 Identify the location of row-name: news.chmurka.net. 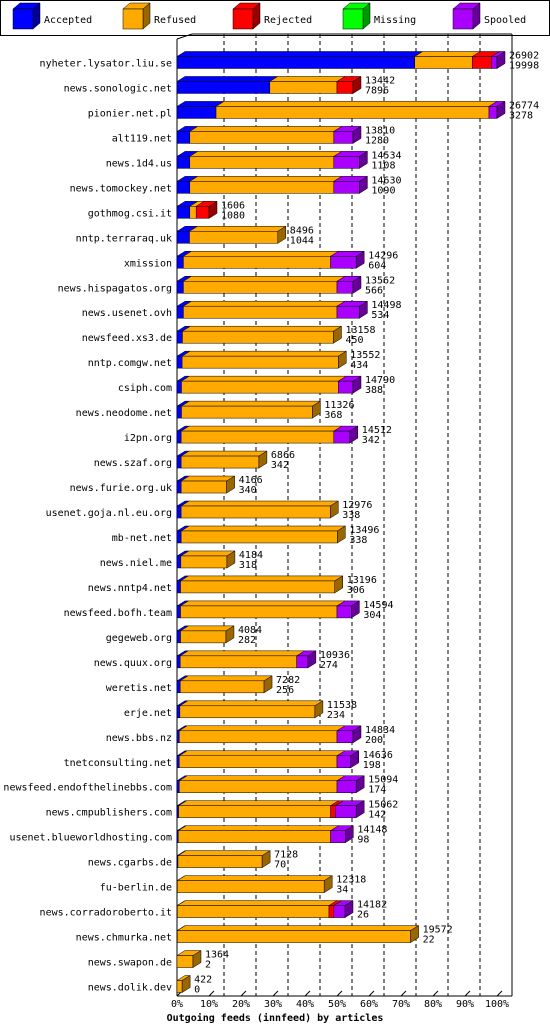
(124, 938).